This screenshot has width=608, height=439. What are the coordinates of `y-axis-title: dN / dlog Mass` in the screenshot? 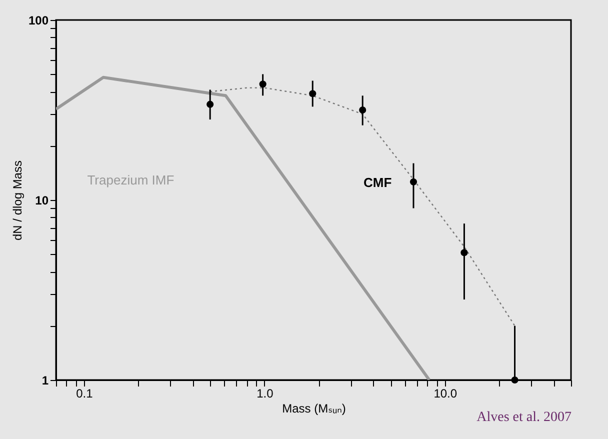 It's located at (17, 200).